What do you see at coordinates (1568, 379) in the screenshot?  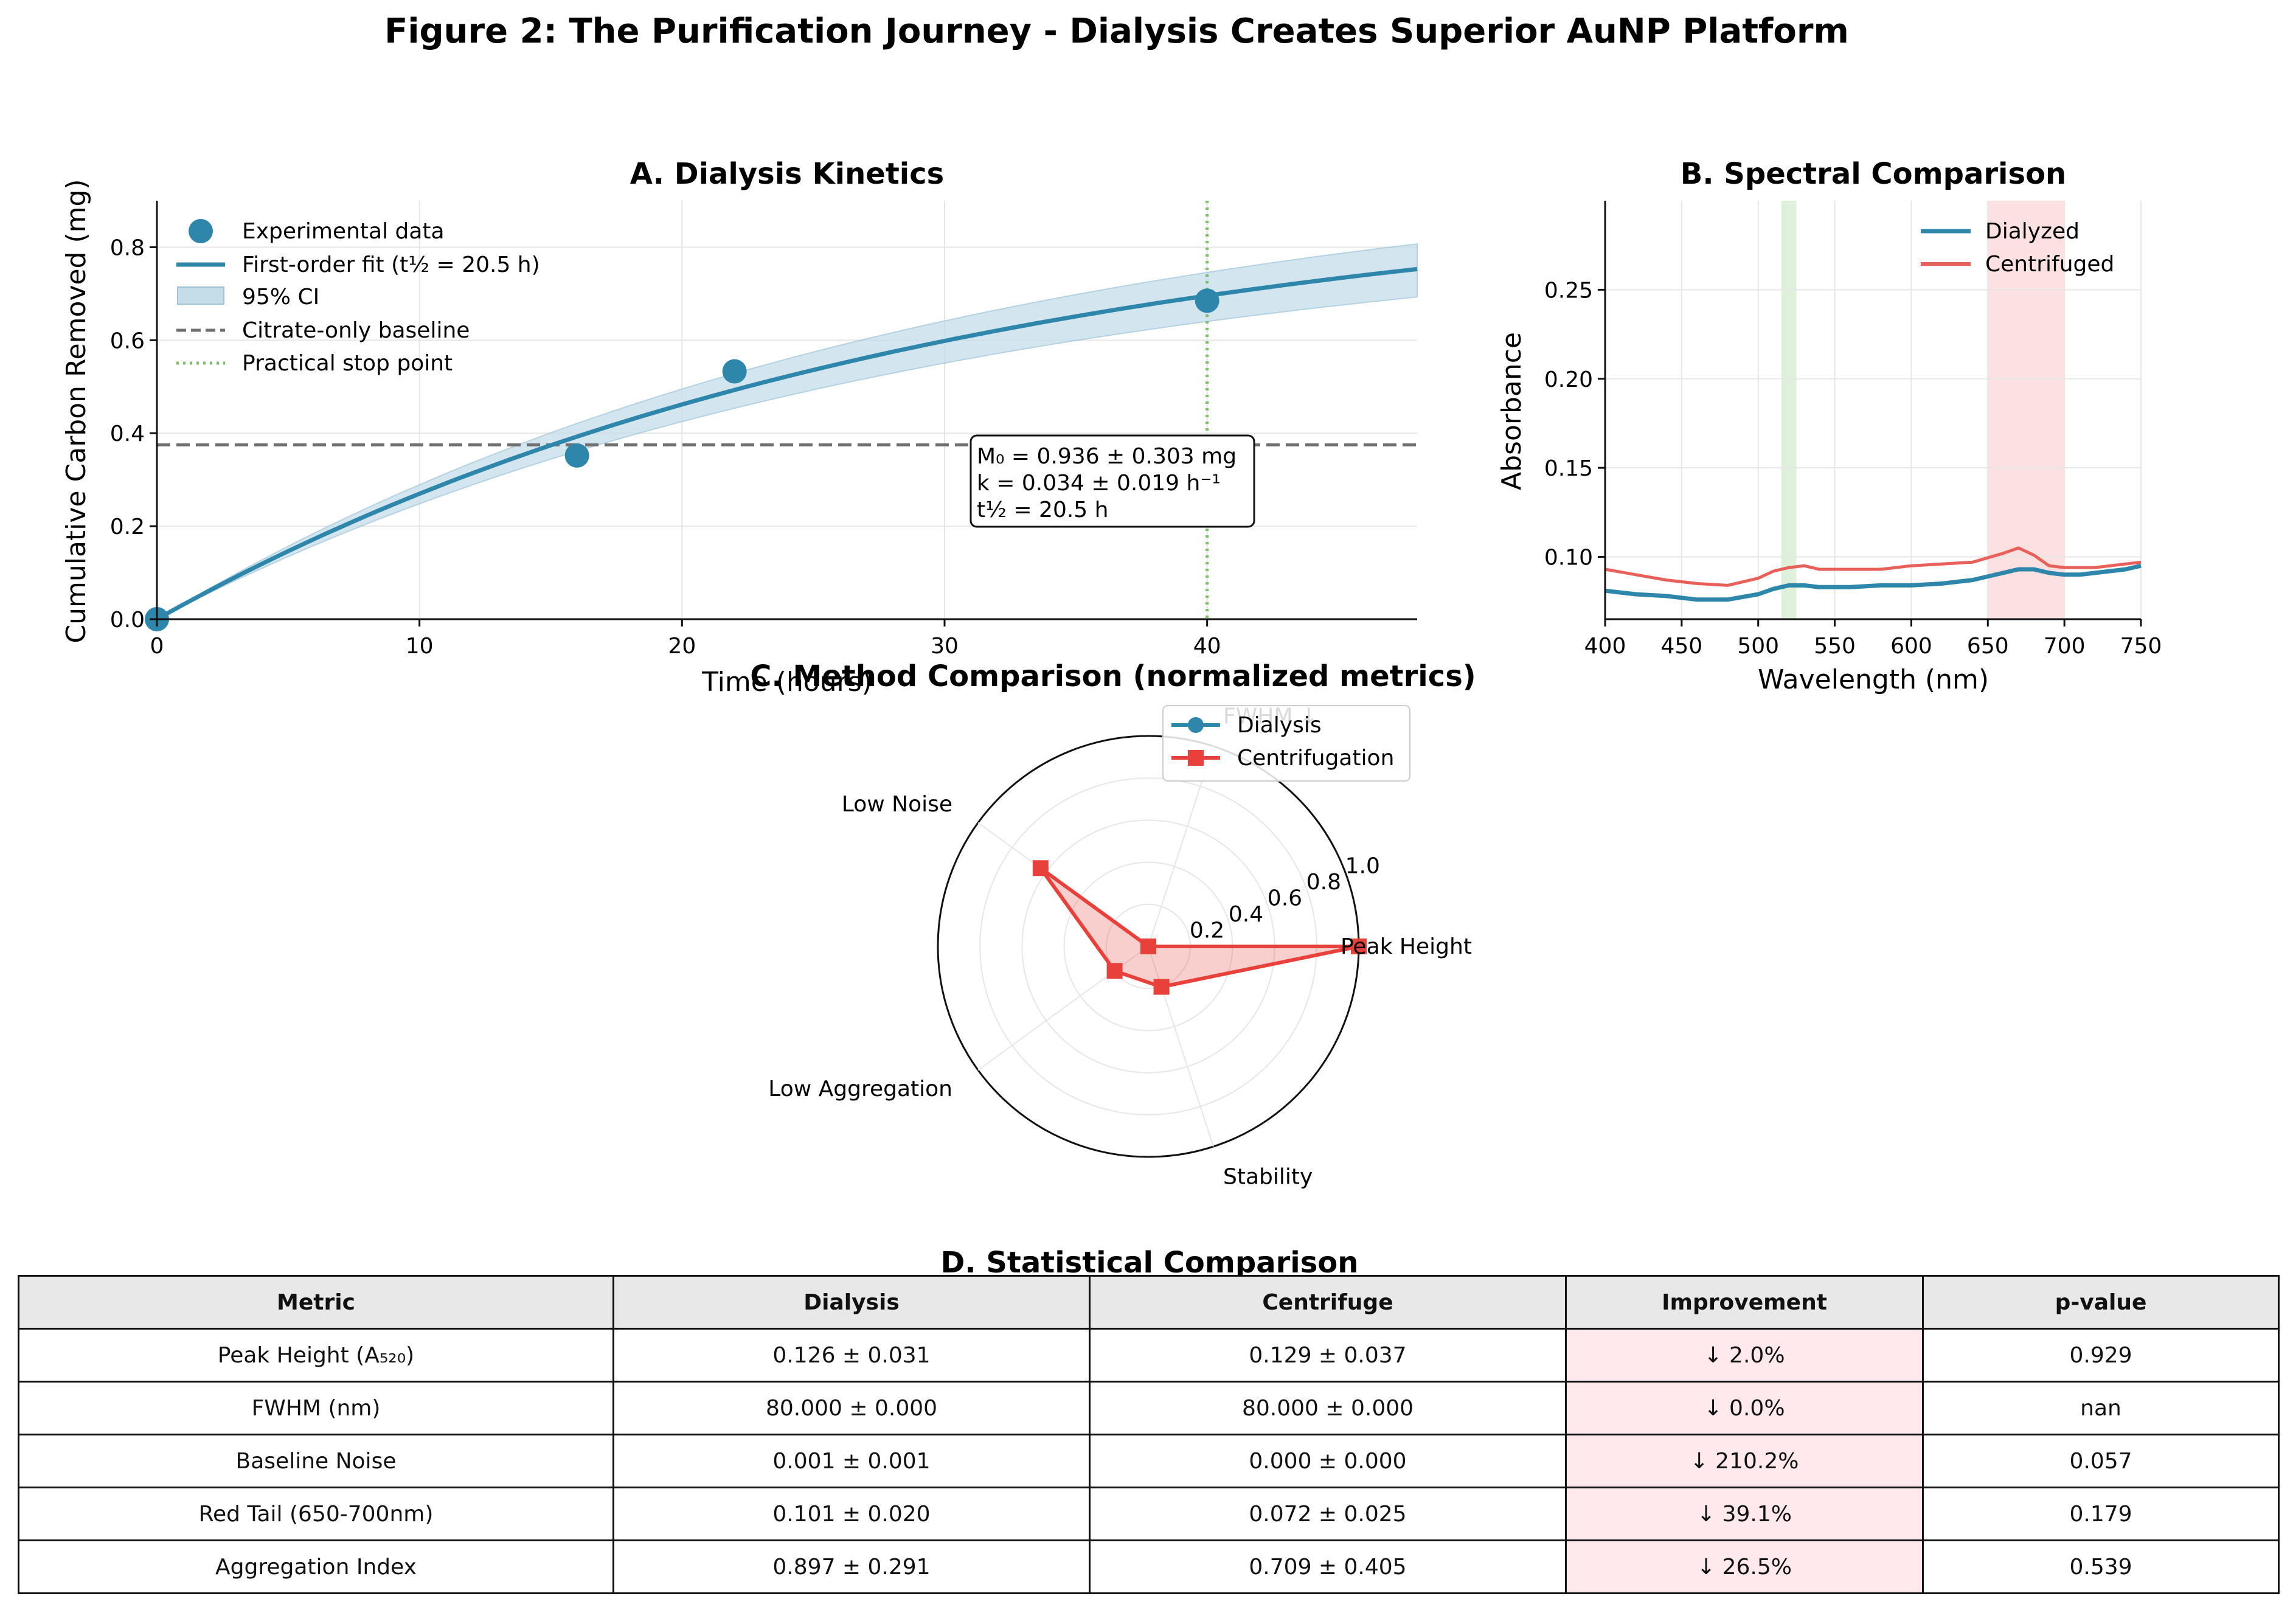 I see `y-tick-label: 0.20` at bounding box center [1568, 379].